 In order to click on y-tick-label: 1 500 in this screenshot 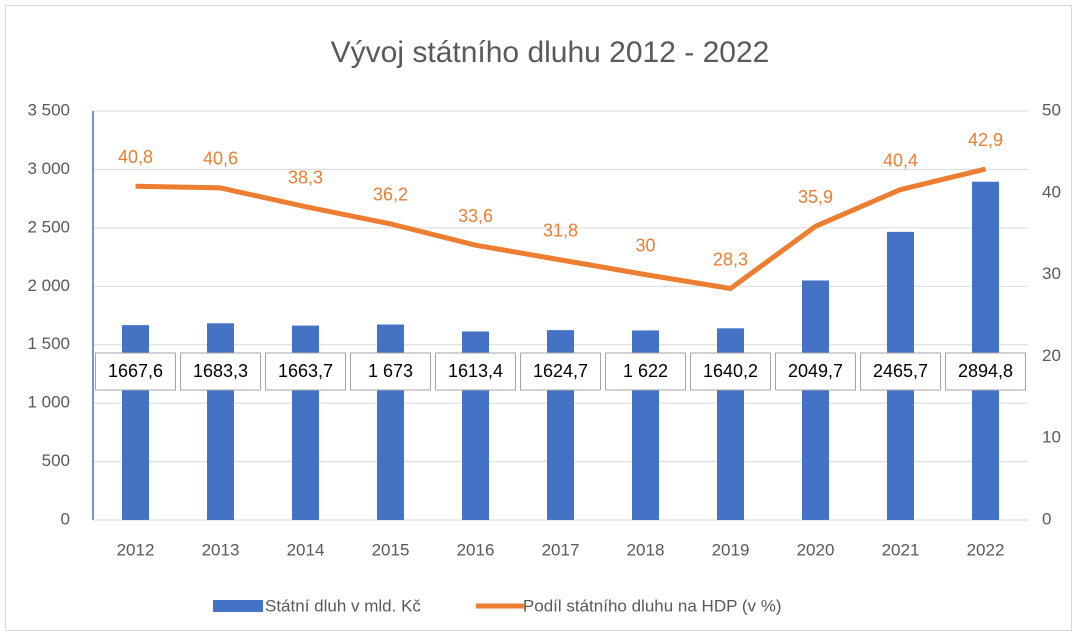, I will do `click(48, 343)`.